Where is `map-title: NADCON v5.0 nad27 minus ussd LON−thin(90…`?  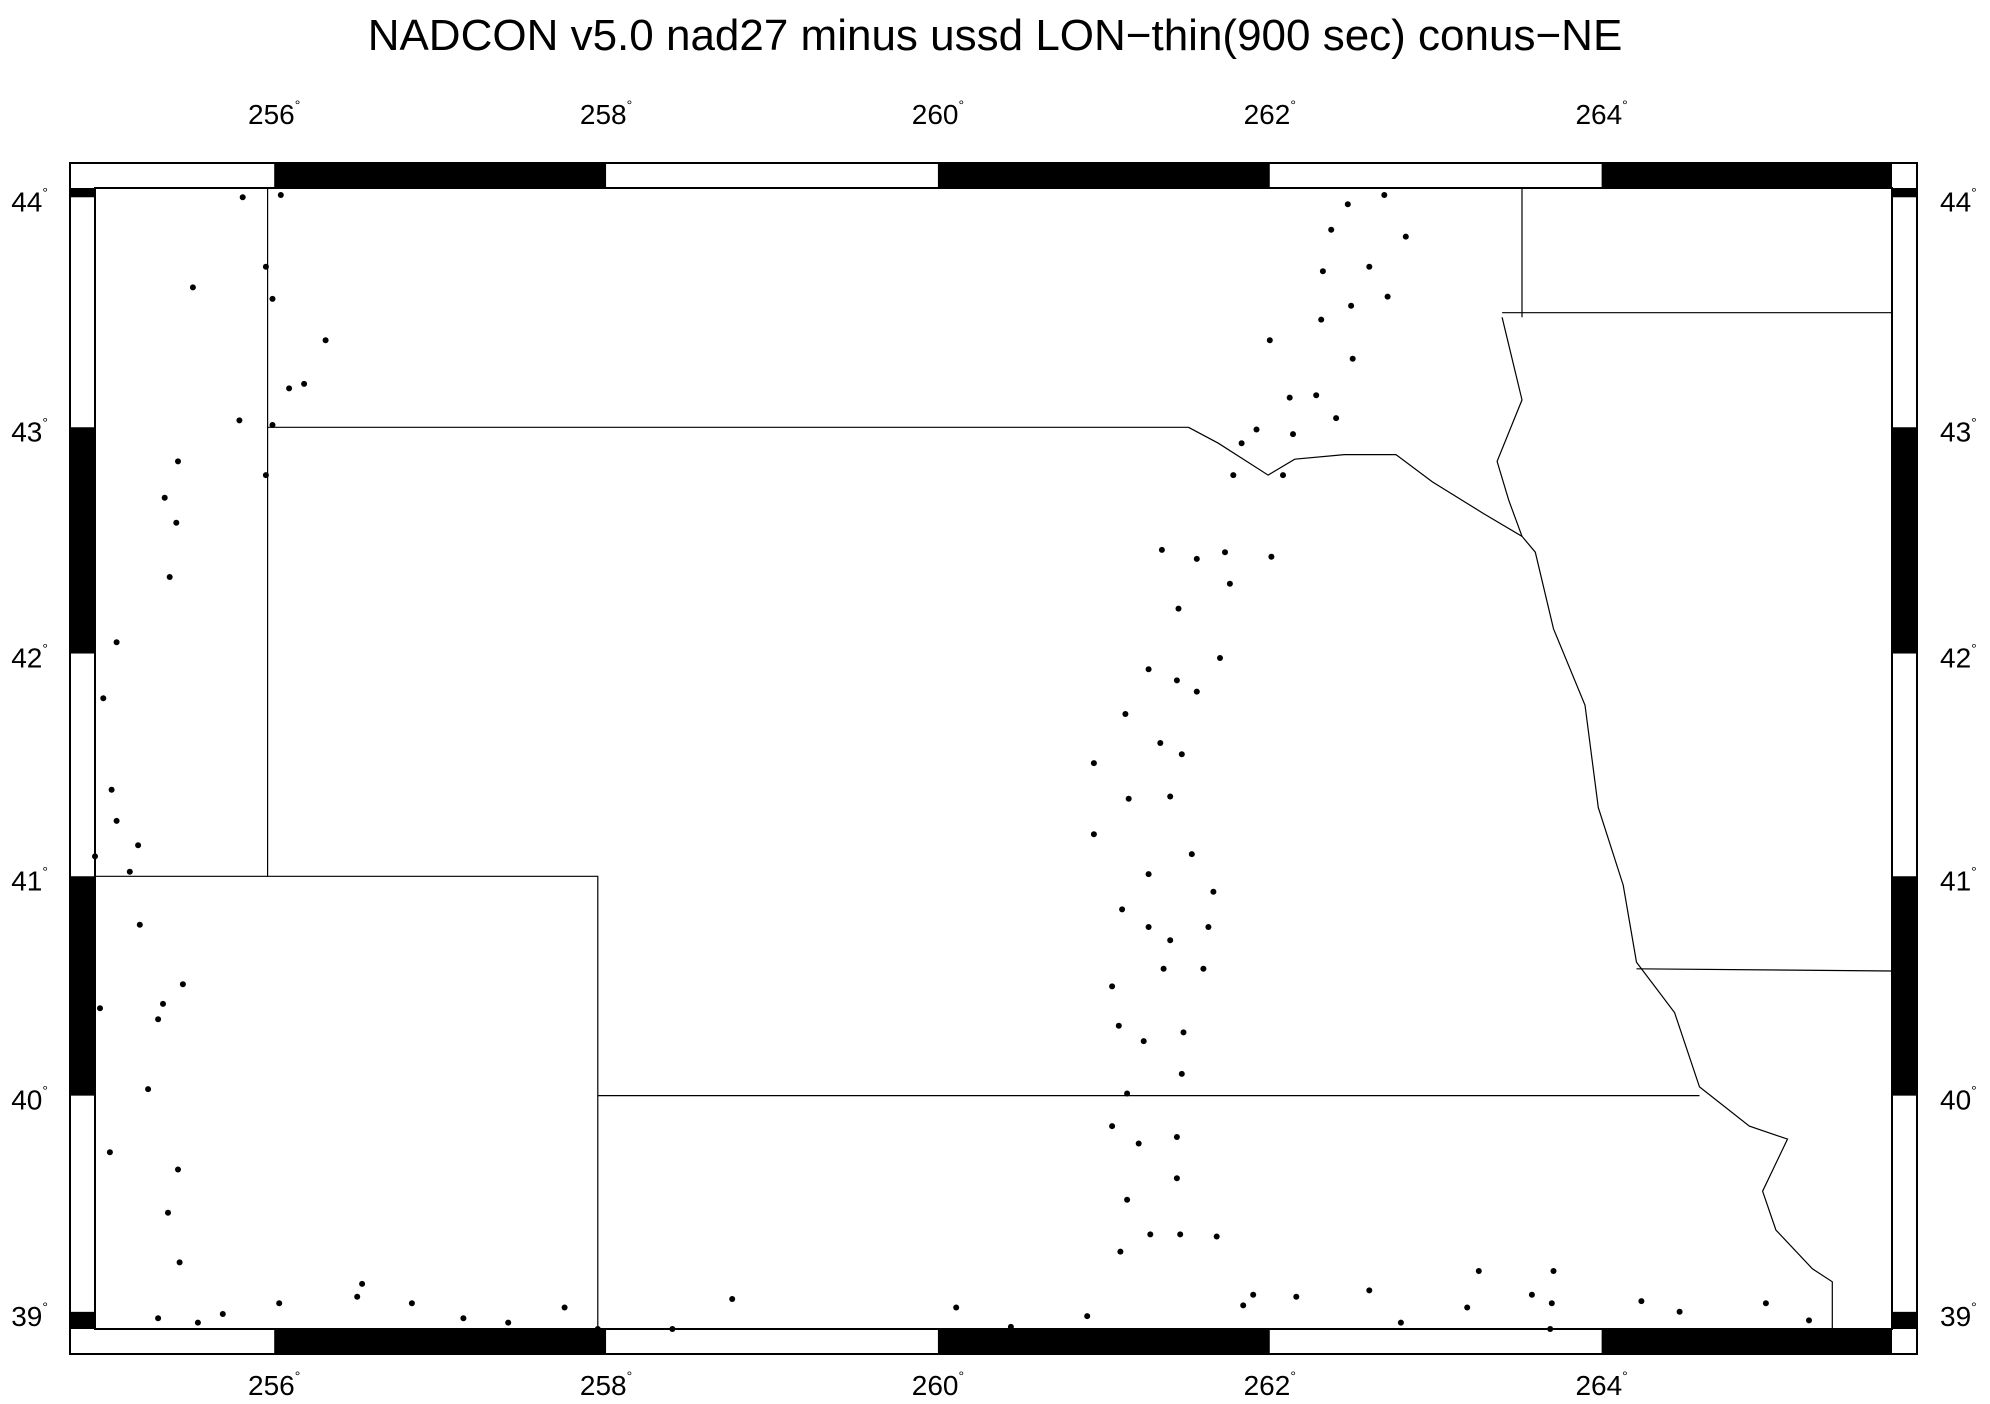
map-title: NADCON v5.0 nad27 minus ussd LON−thin(90… is located at coordinates (995, 35).